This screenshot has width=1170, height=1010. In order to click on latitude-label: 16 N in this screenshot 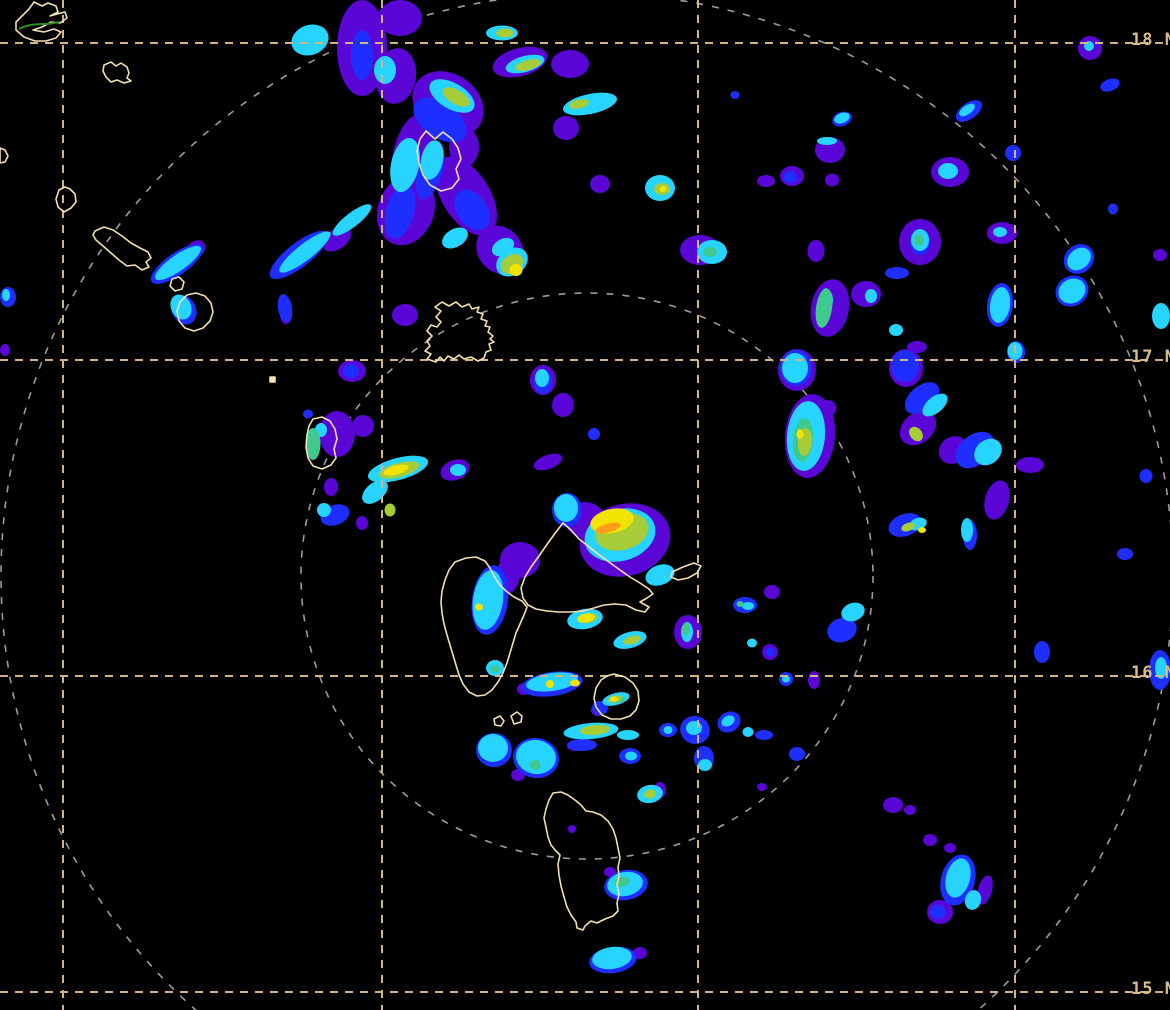, I will do `click(1150, 673)`.